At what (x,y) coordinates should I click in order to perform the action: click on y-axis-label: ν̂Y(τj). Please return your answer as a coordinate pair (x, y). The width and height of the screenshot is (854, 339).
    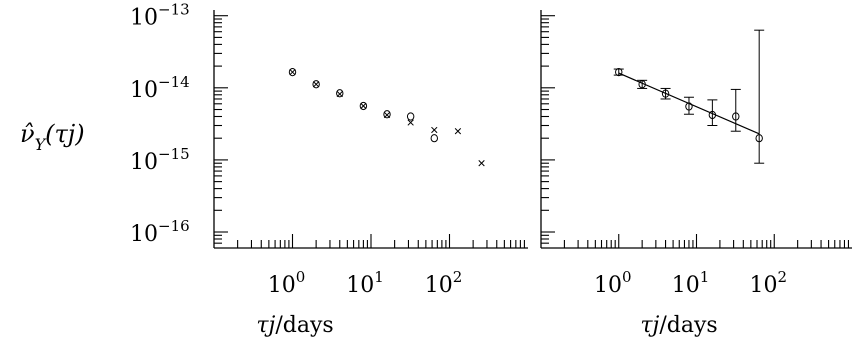
    Looking at the image, I should click on (52, 137).